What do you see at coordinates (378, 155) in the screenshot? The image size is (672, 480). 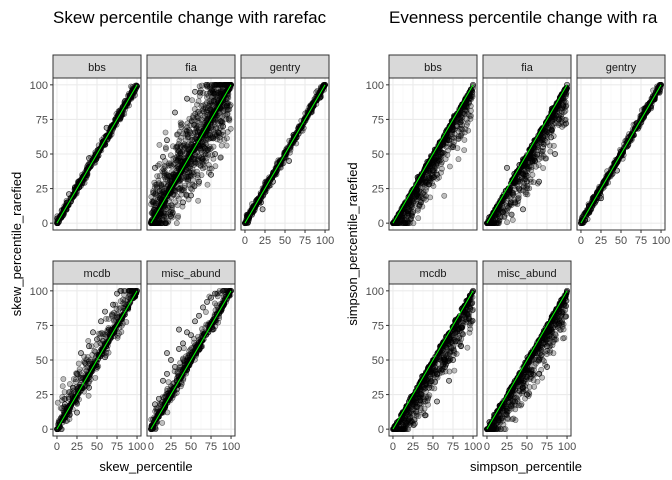 I see `y-tick-label: 50` at bounding box center [378, 155].